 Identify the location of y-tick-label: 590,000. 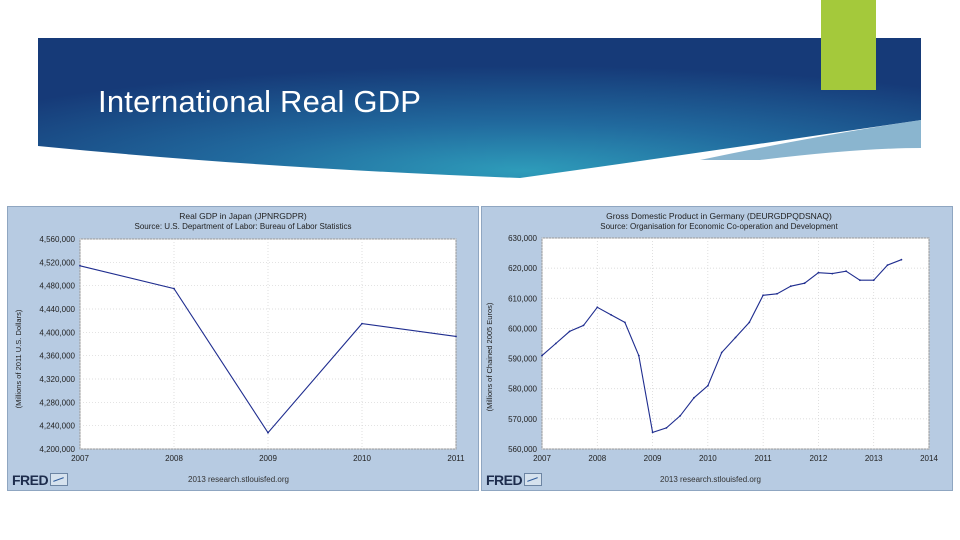
(522, 359).